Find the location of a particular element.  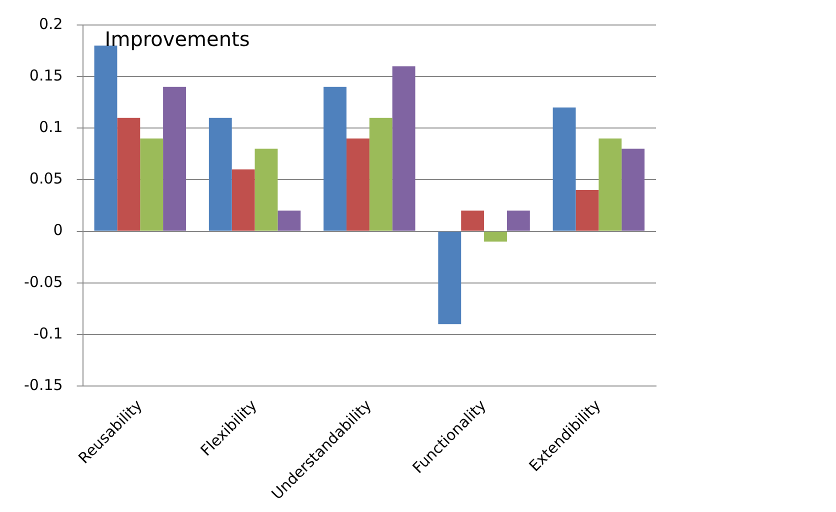

y-tick-label: 0.15 is located at coordinates (46, 75).